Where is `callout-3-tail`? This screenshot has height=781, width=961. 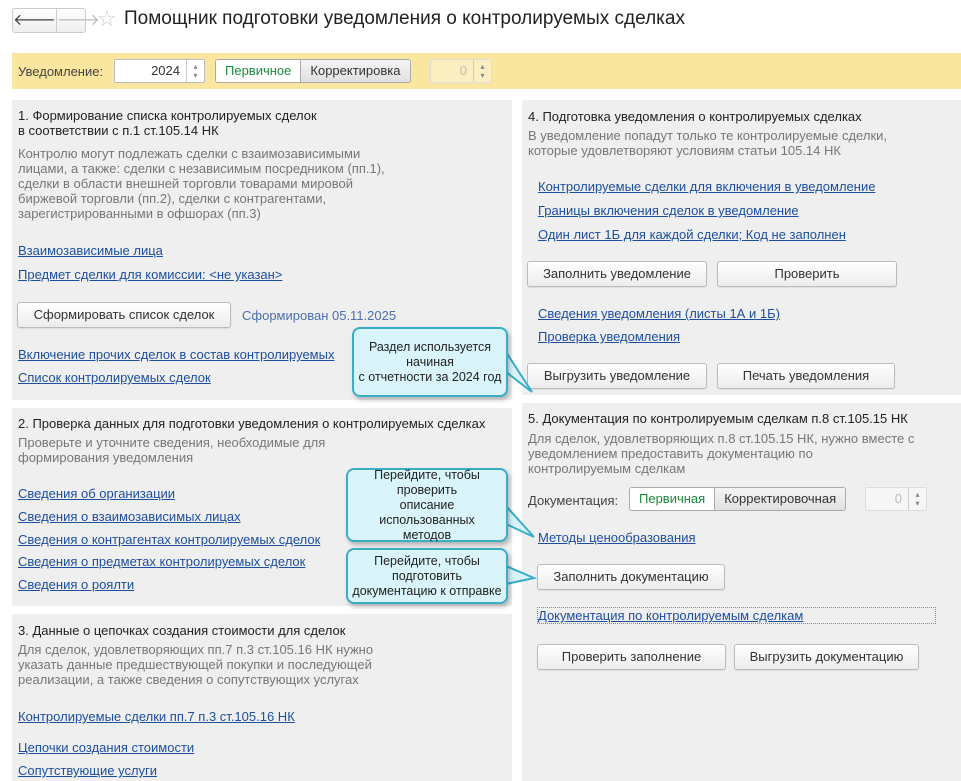
callout-3-tail is located at coordinates (521, 575).